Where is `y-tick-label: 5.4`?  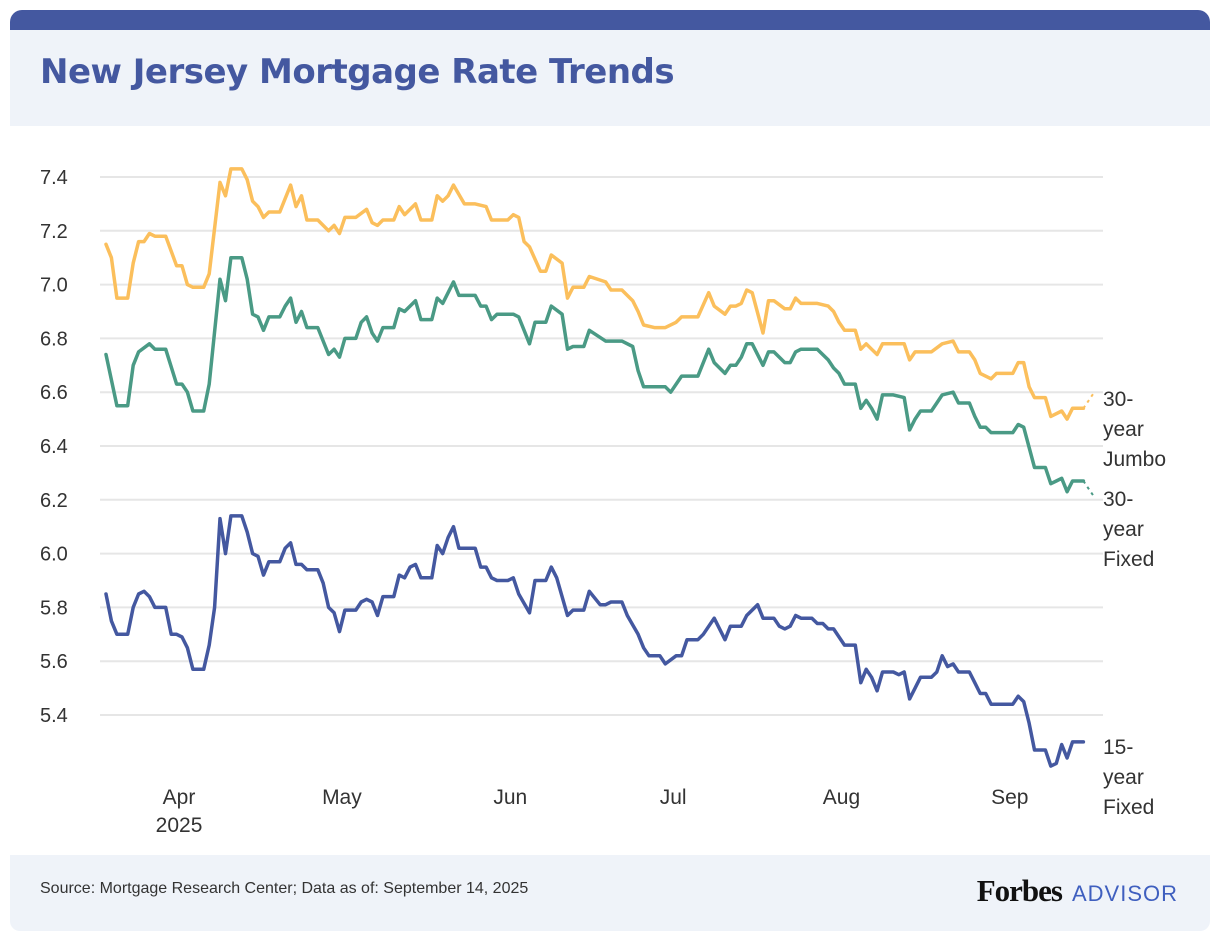 y-tick-label: 5.4 is located at coordinates (54, 716).